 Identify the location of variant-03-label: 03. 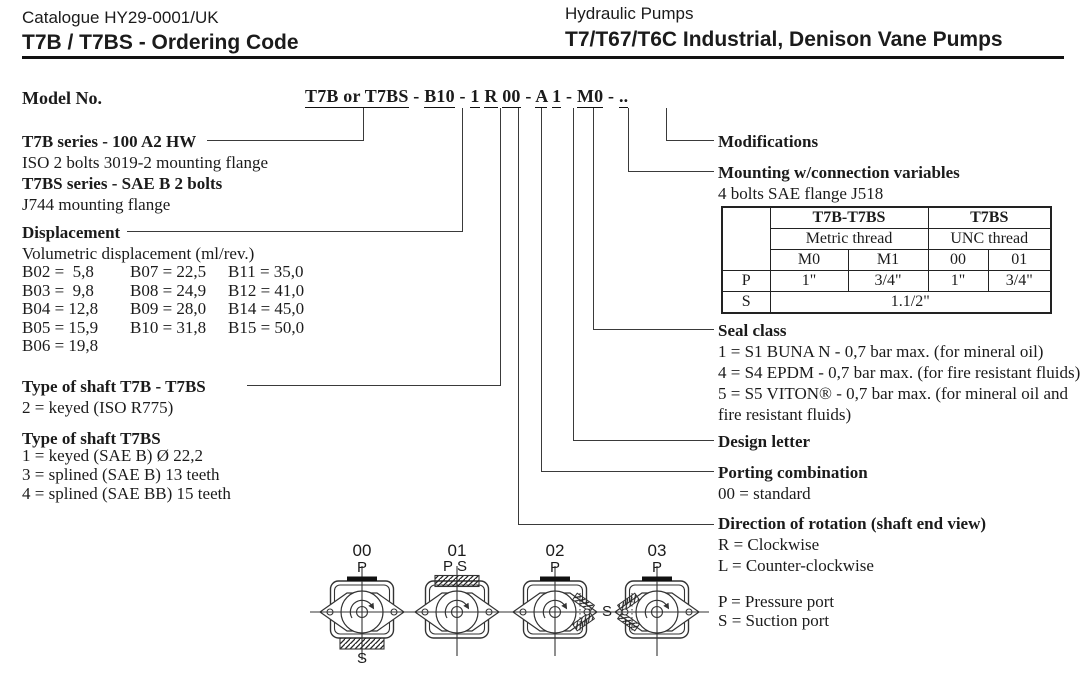
(657, 550).